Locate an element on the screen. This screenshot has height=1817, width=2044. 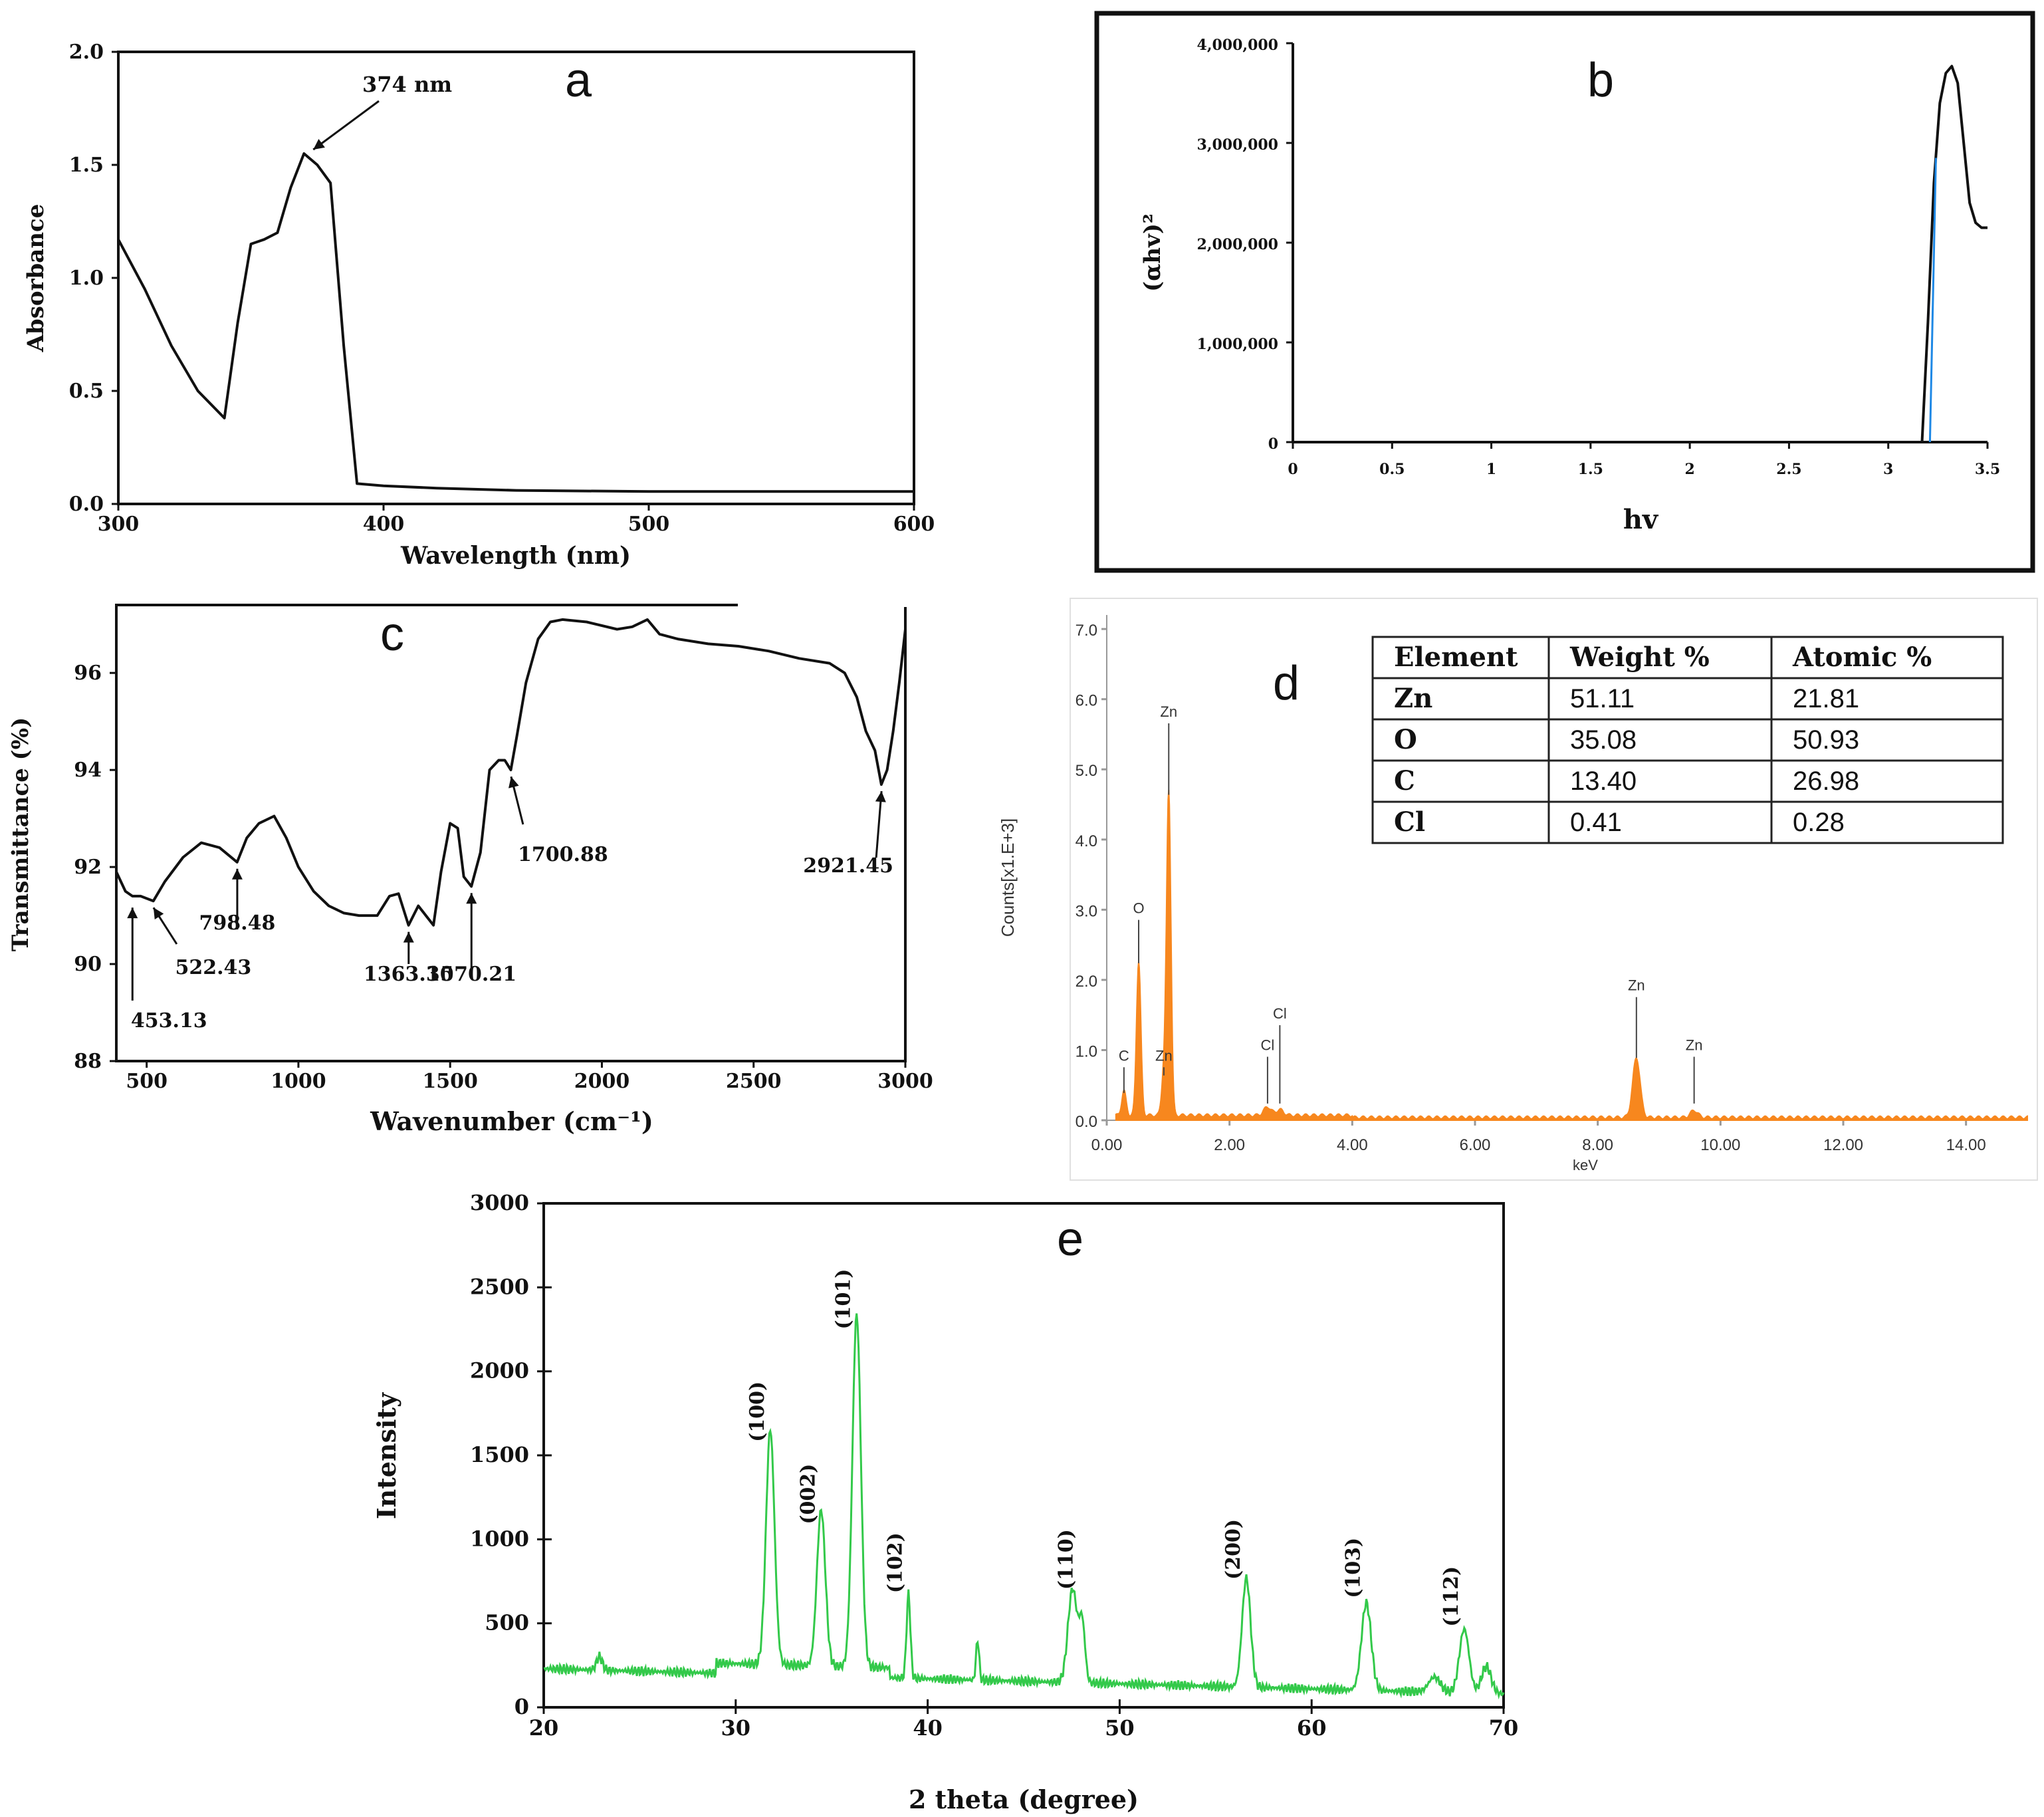
y-tick-label: 6.0 is located at coordinates (1086, 701).